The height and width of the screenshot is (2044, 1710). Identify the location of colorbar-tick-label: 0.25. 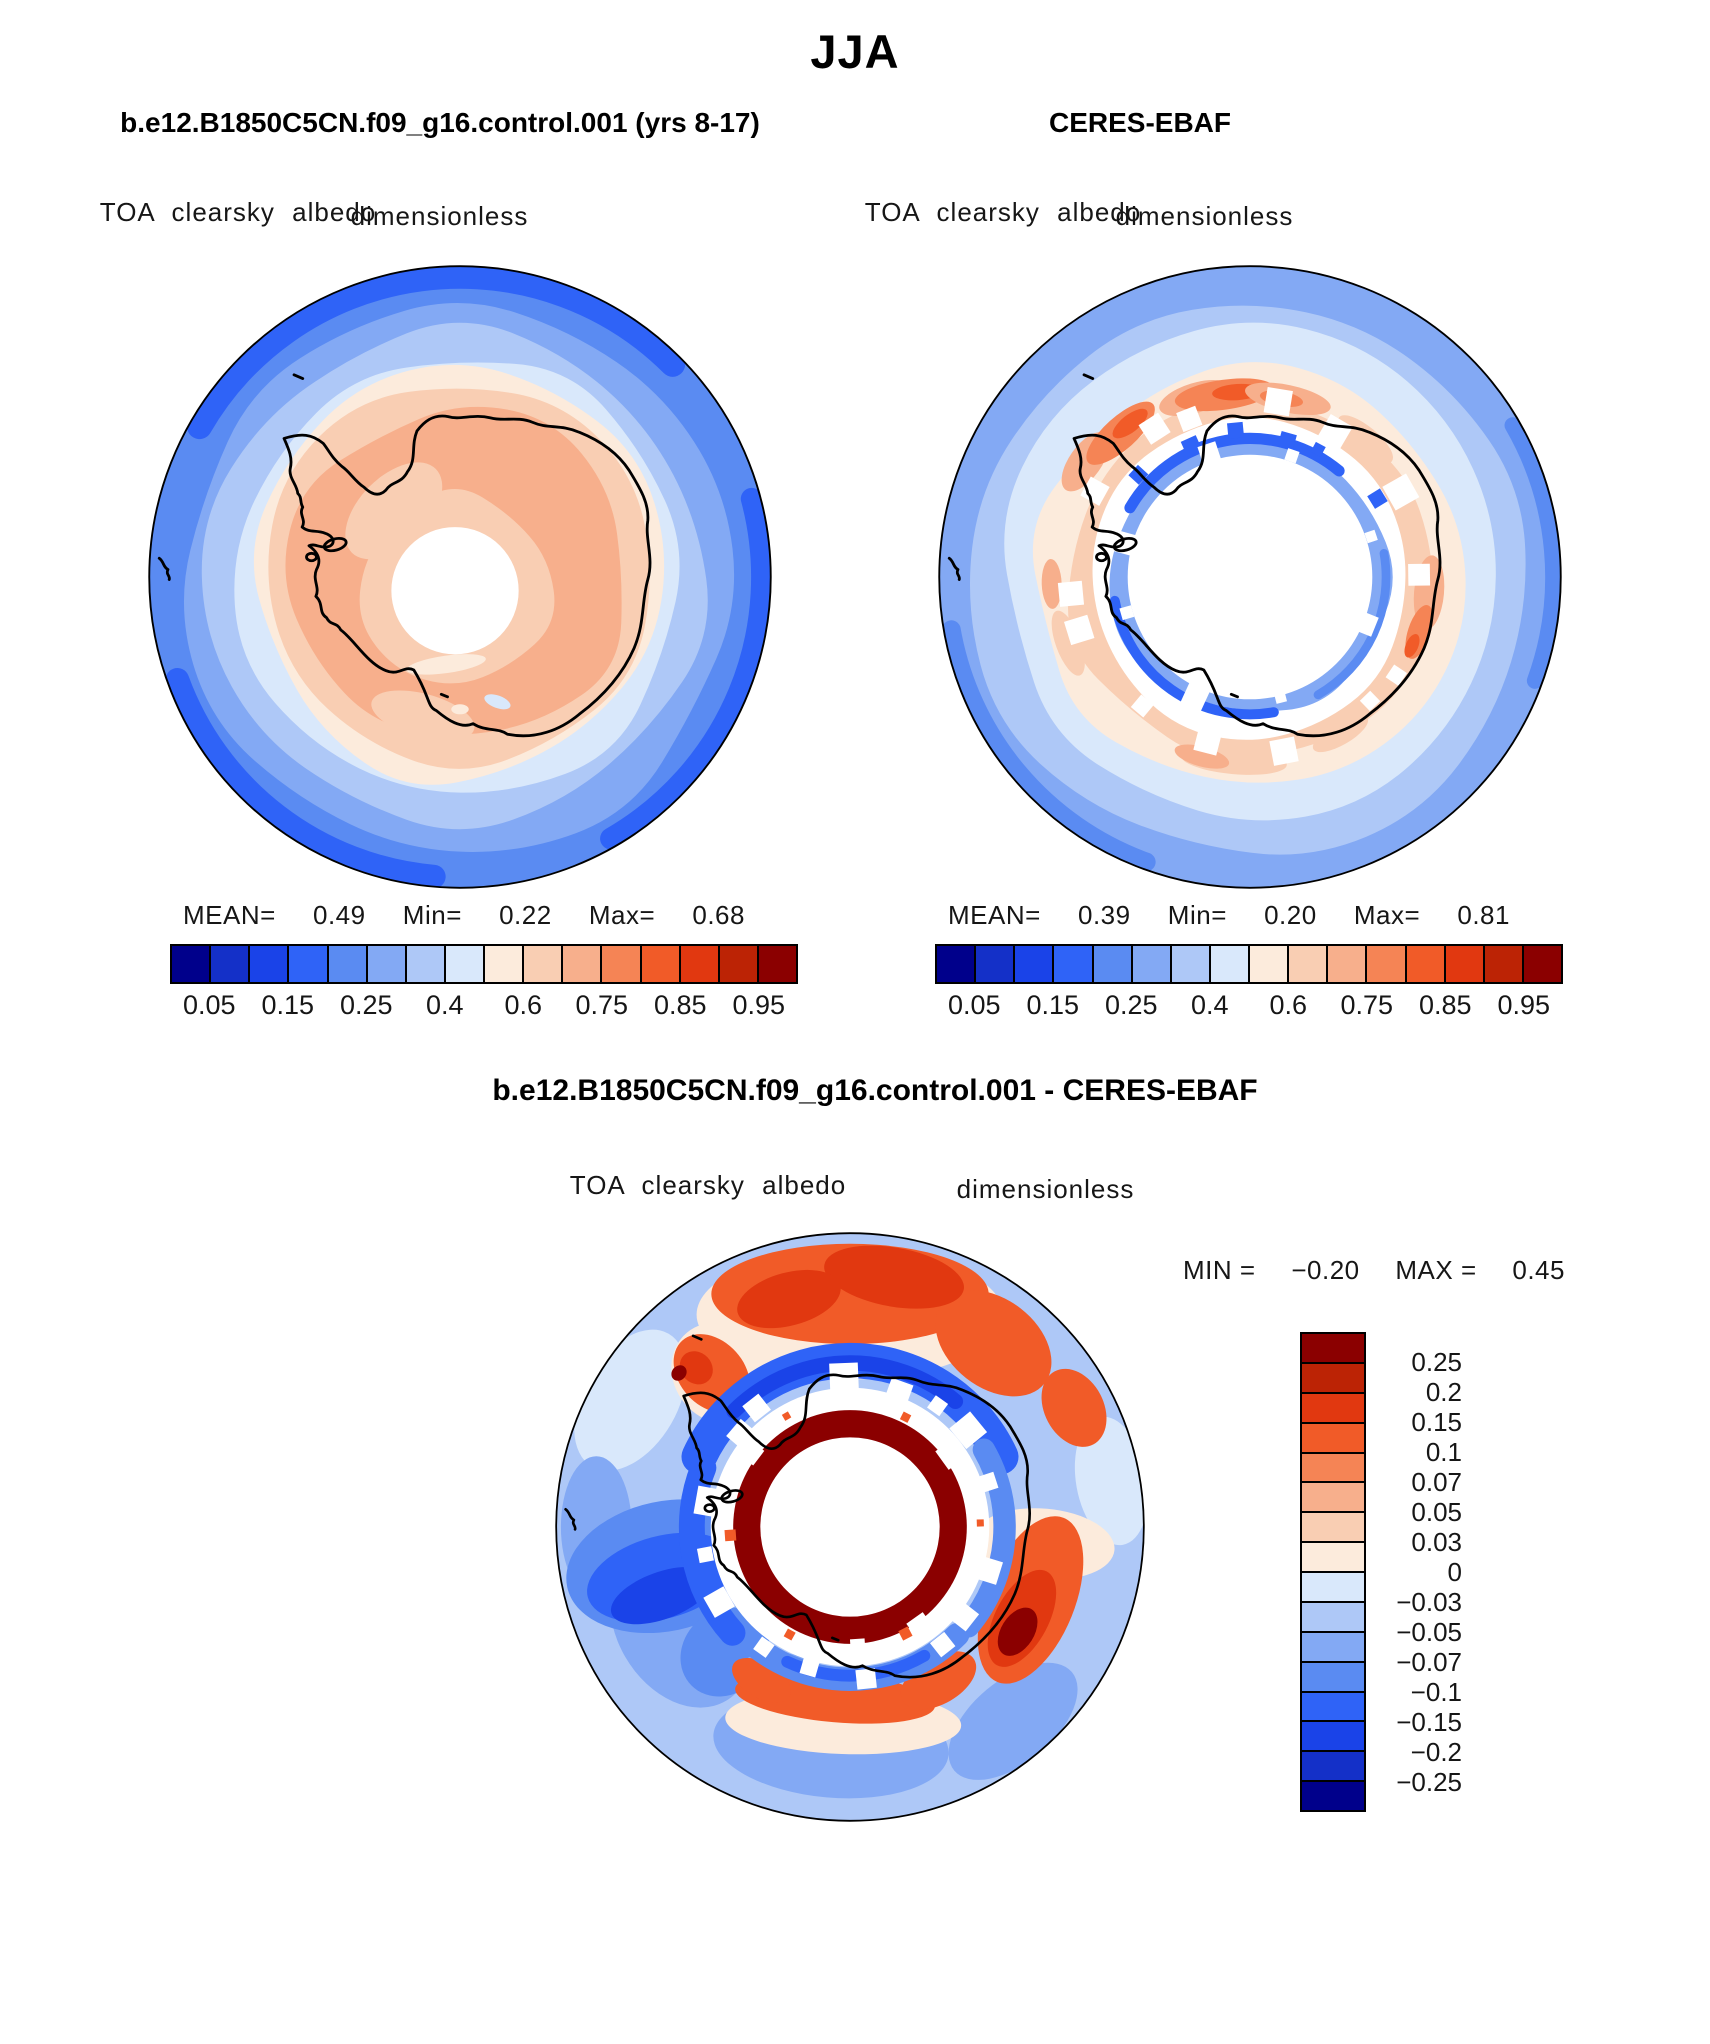
(1131, 1005).